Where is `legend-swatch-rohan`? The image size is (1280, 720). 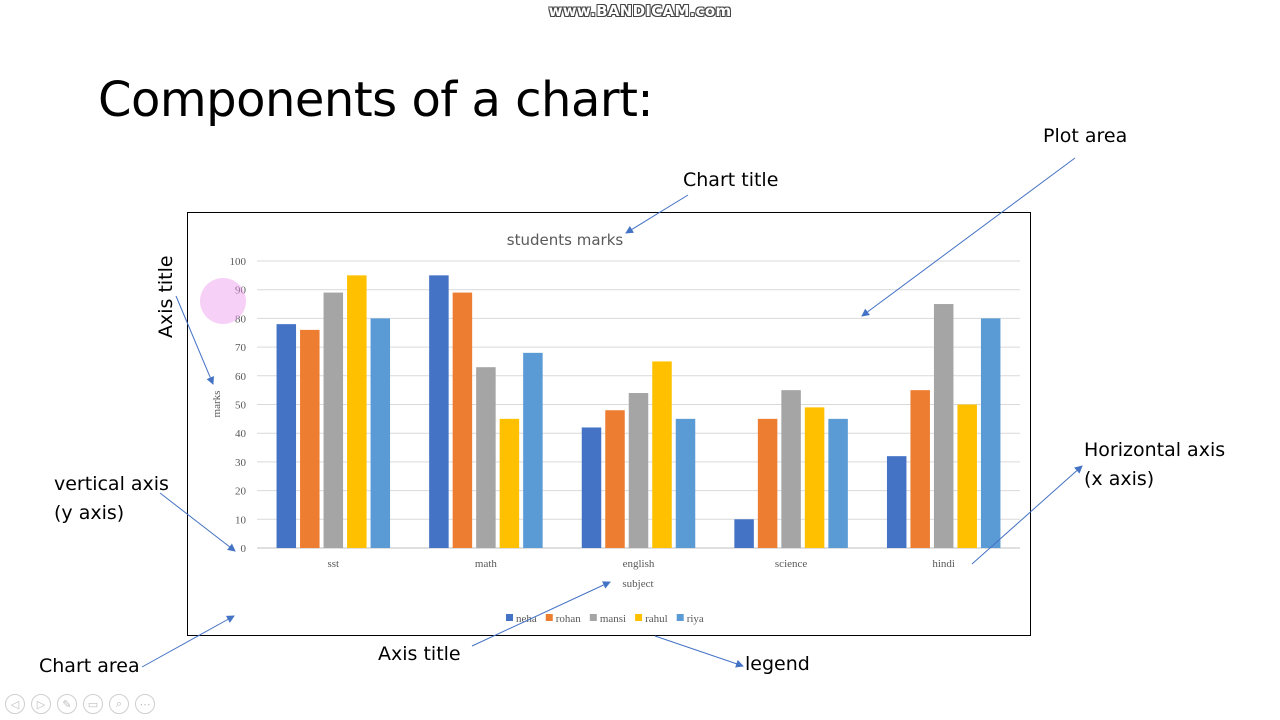
legend-swatch-rohan is located at coordinates (549, 617).